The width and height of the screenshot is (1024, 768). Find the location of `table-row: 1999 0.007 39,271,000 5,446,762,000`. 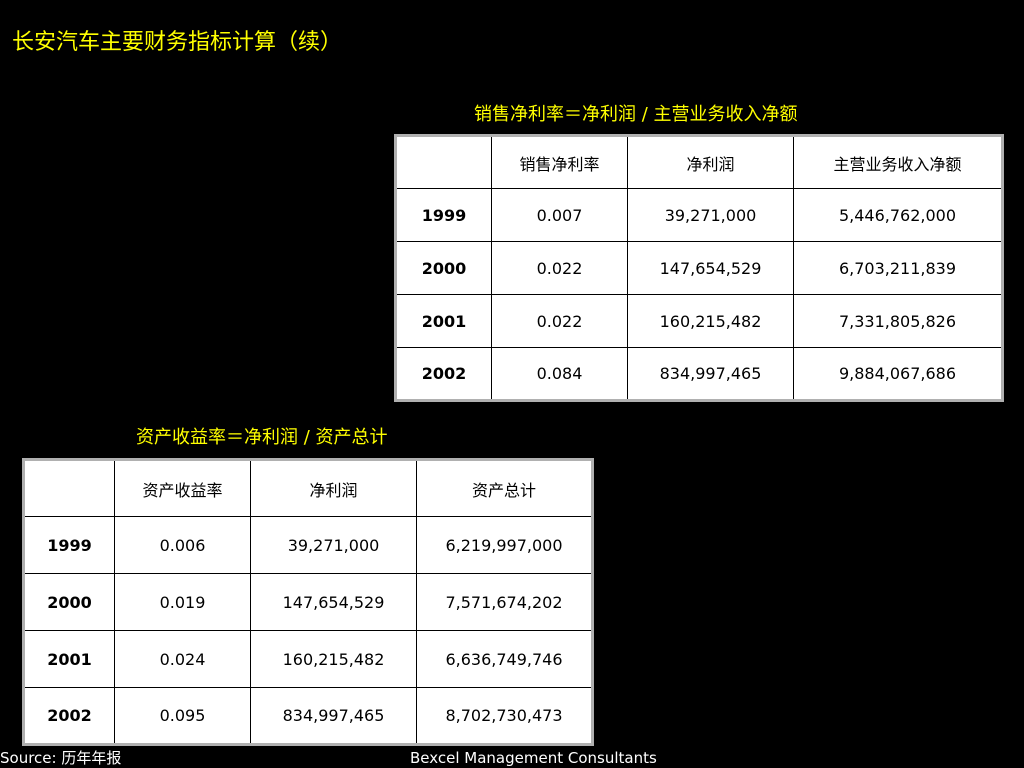

table-row: 1999 0.007 39,271,000 5,446,762,000 is located at coordinates (699, 215).